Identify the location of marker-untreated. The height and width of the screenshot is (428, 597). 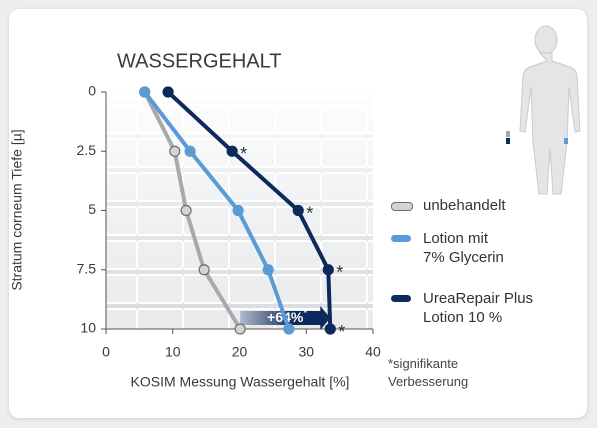
(508, 134).